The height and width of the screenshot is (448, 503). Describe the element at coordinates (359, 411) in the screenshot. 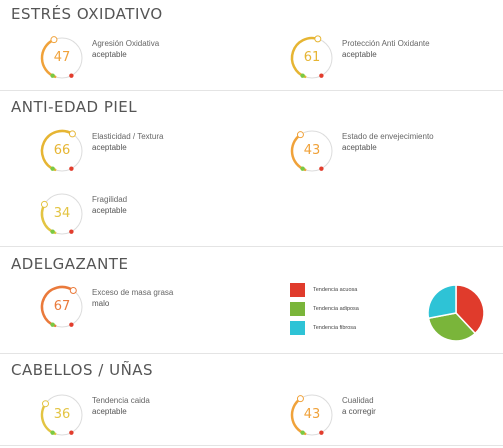

I see `metric-status: a corregir` at that location.